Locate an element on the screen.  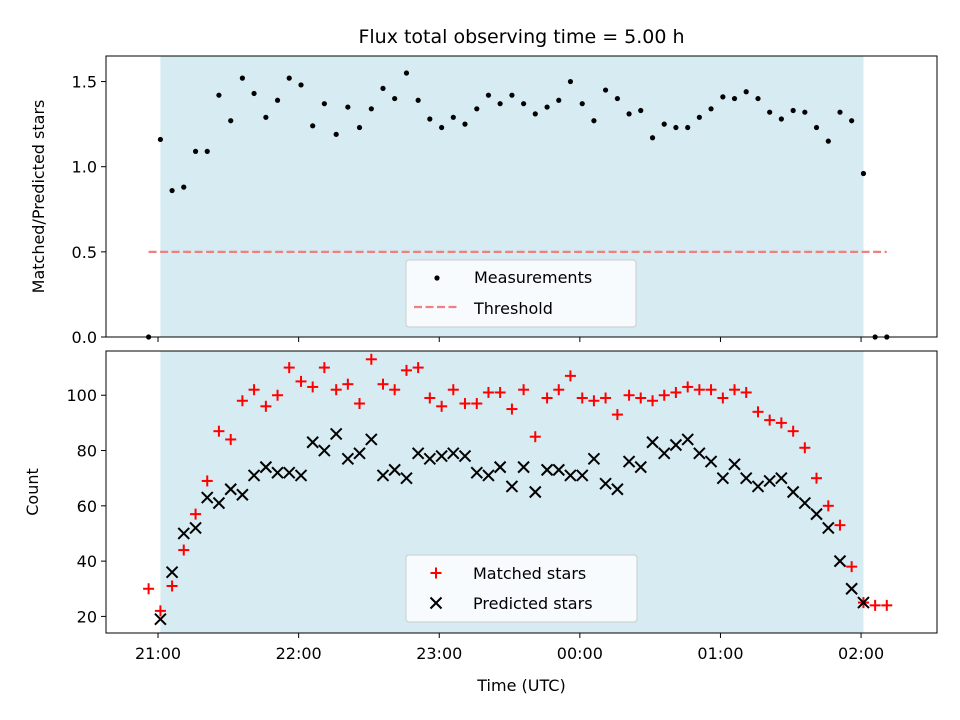
top-y-tick-label: 1.5 is located at coordinates (84, 82).